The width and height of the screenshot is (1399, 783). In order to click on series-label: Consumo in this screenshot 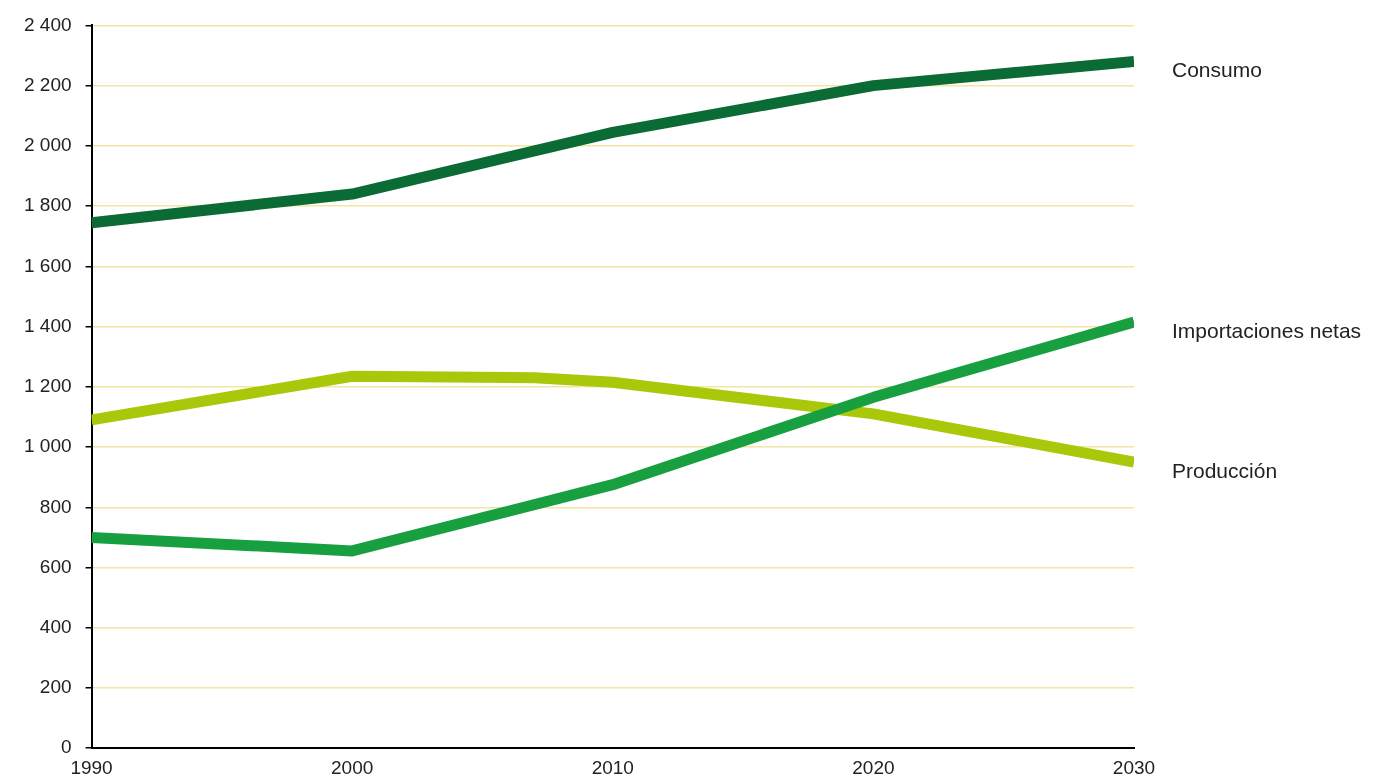, I will do `click(1217, 70)`.